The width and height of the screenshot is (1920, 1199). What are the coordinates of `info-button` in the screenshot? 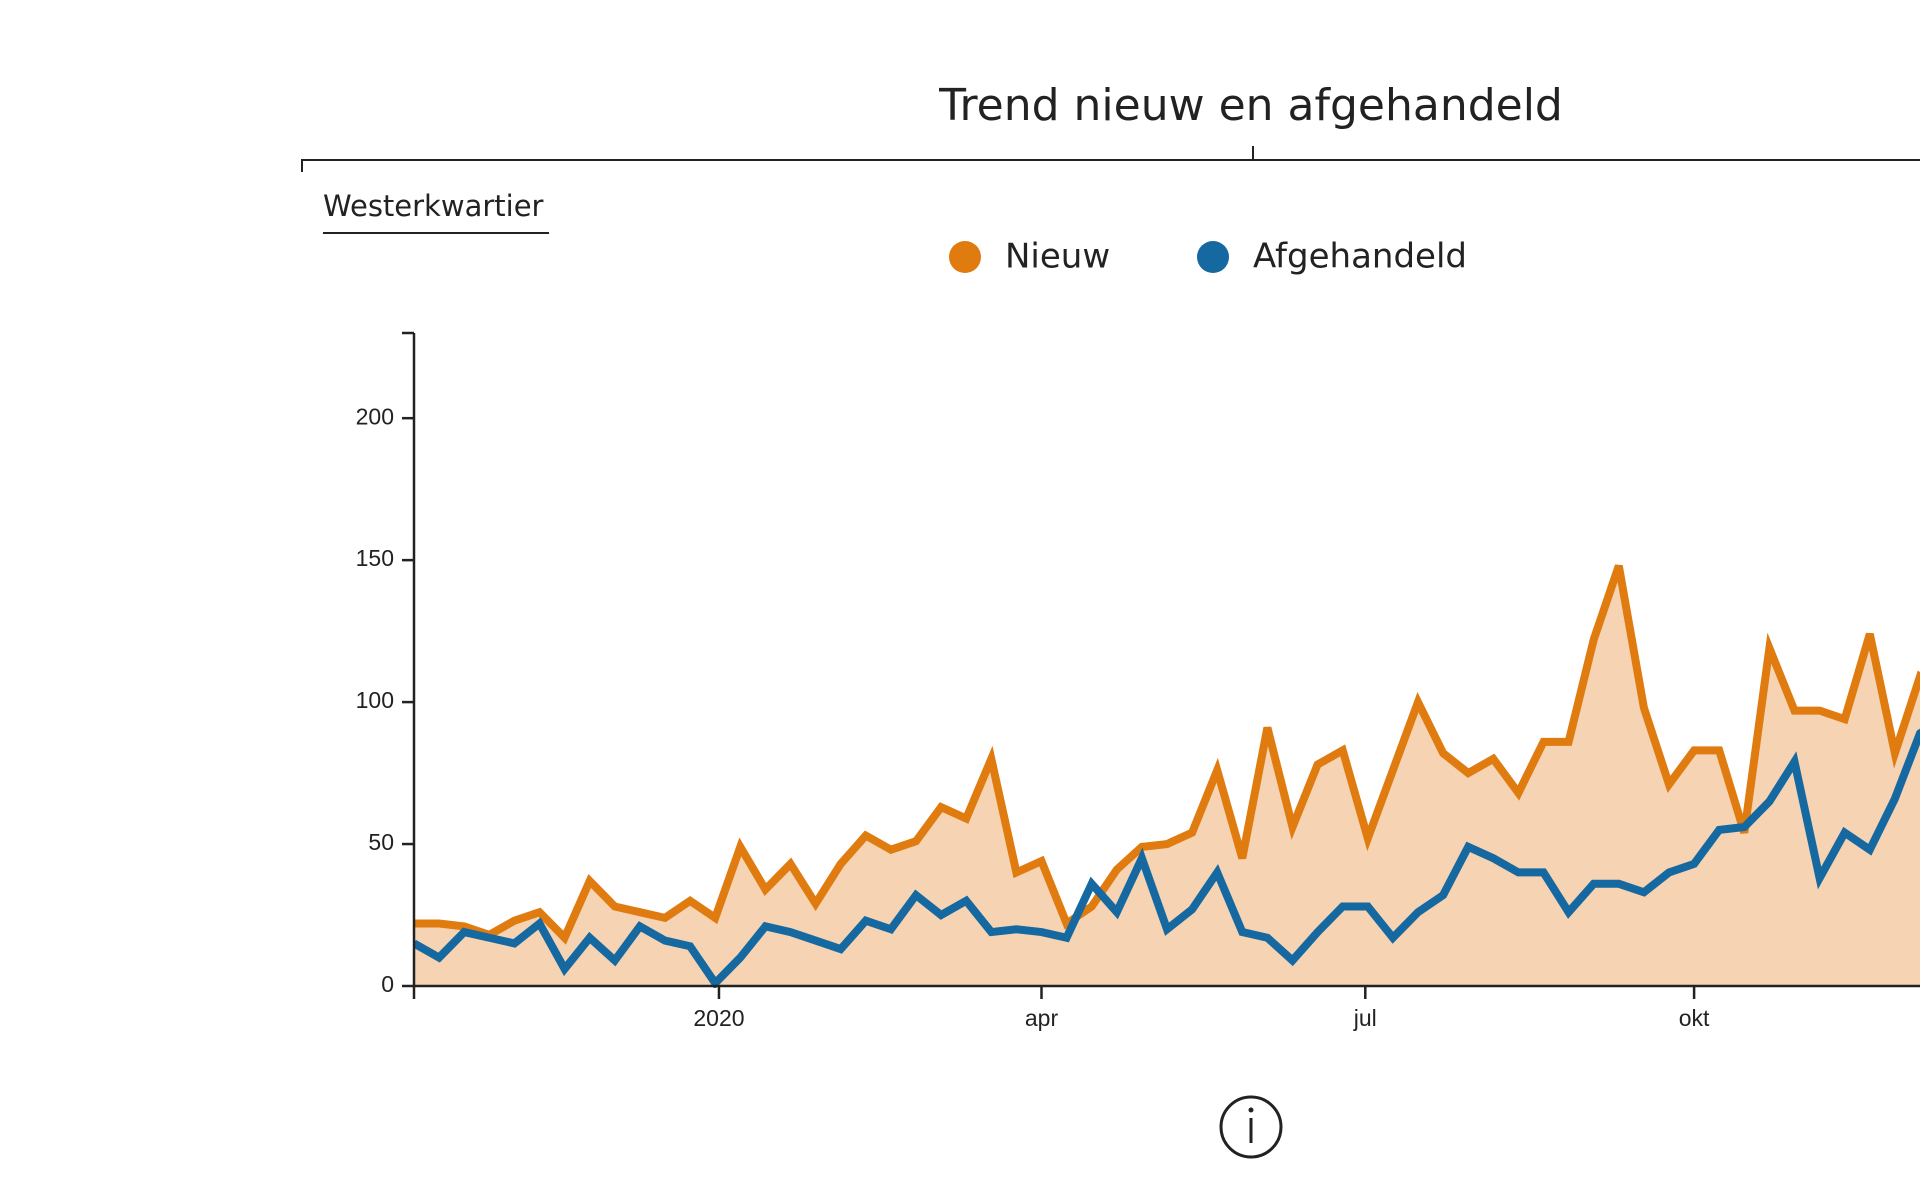 It's located at (1251, 1127).